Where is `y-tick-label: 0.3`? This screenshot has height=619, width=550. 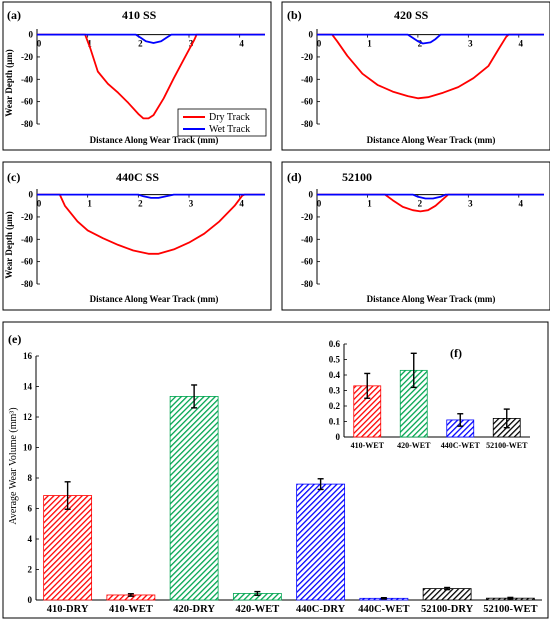
y-tick-label: 0.3 is located at coordinates (335, 391).